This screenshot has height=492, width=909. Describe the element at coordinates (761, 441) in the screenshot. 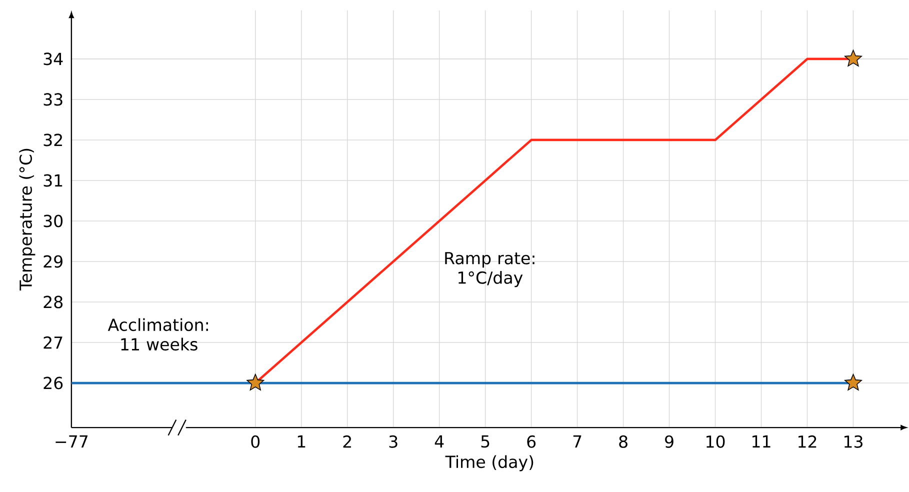

I see `x-tick-label: 11` at that location.